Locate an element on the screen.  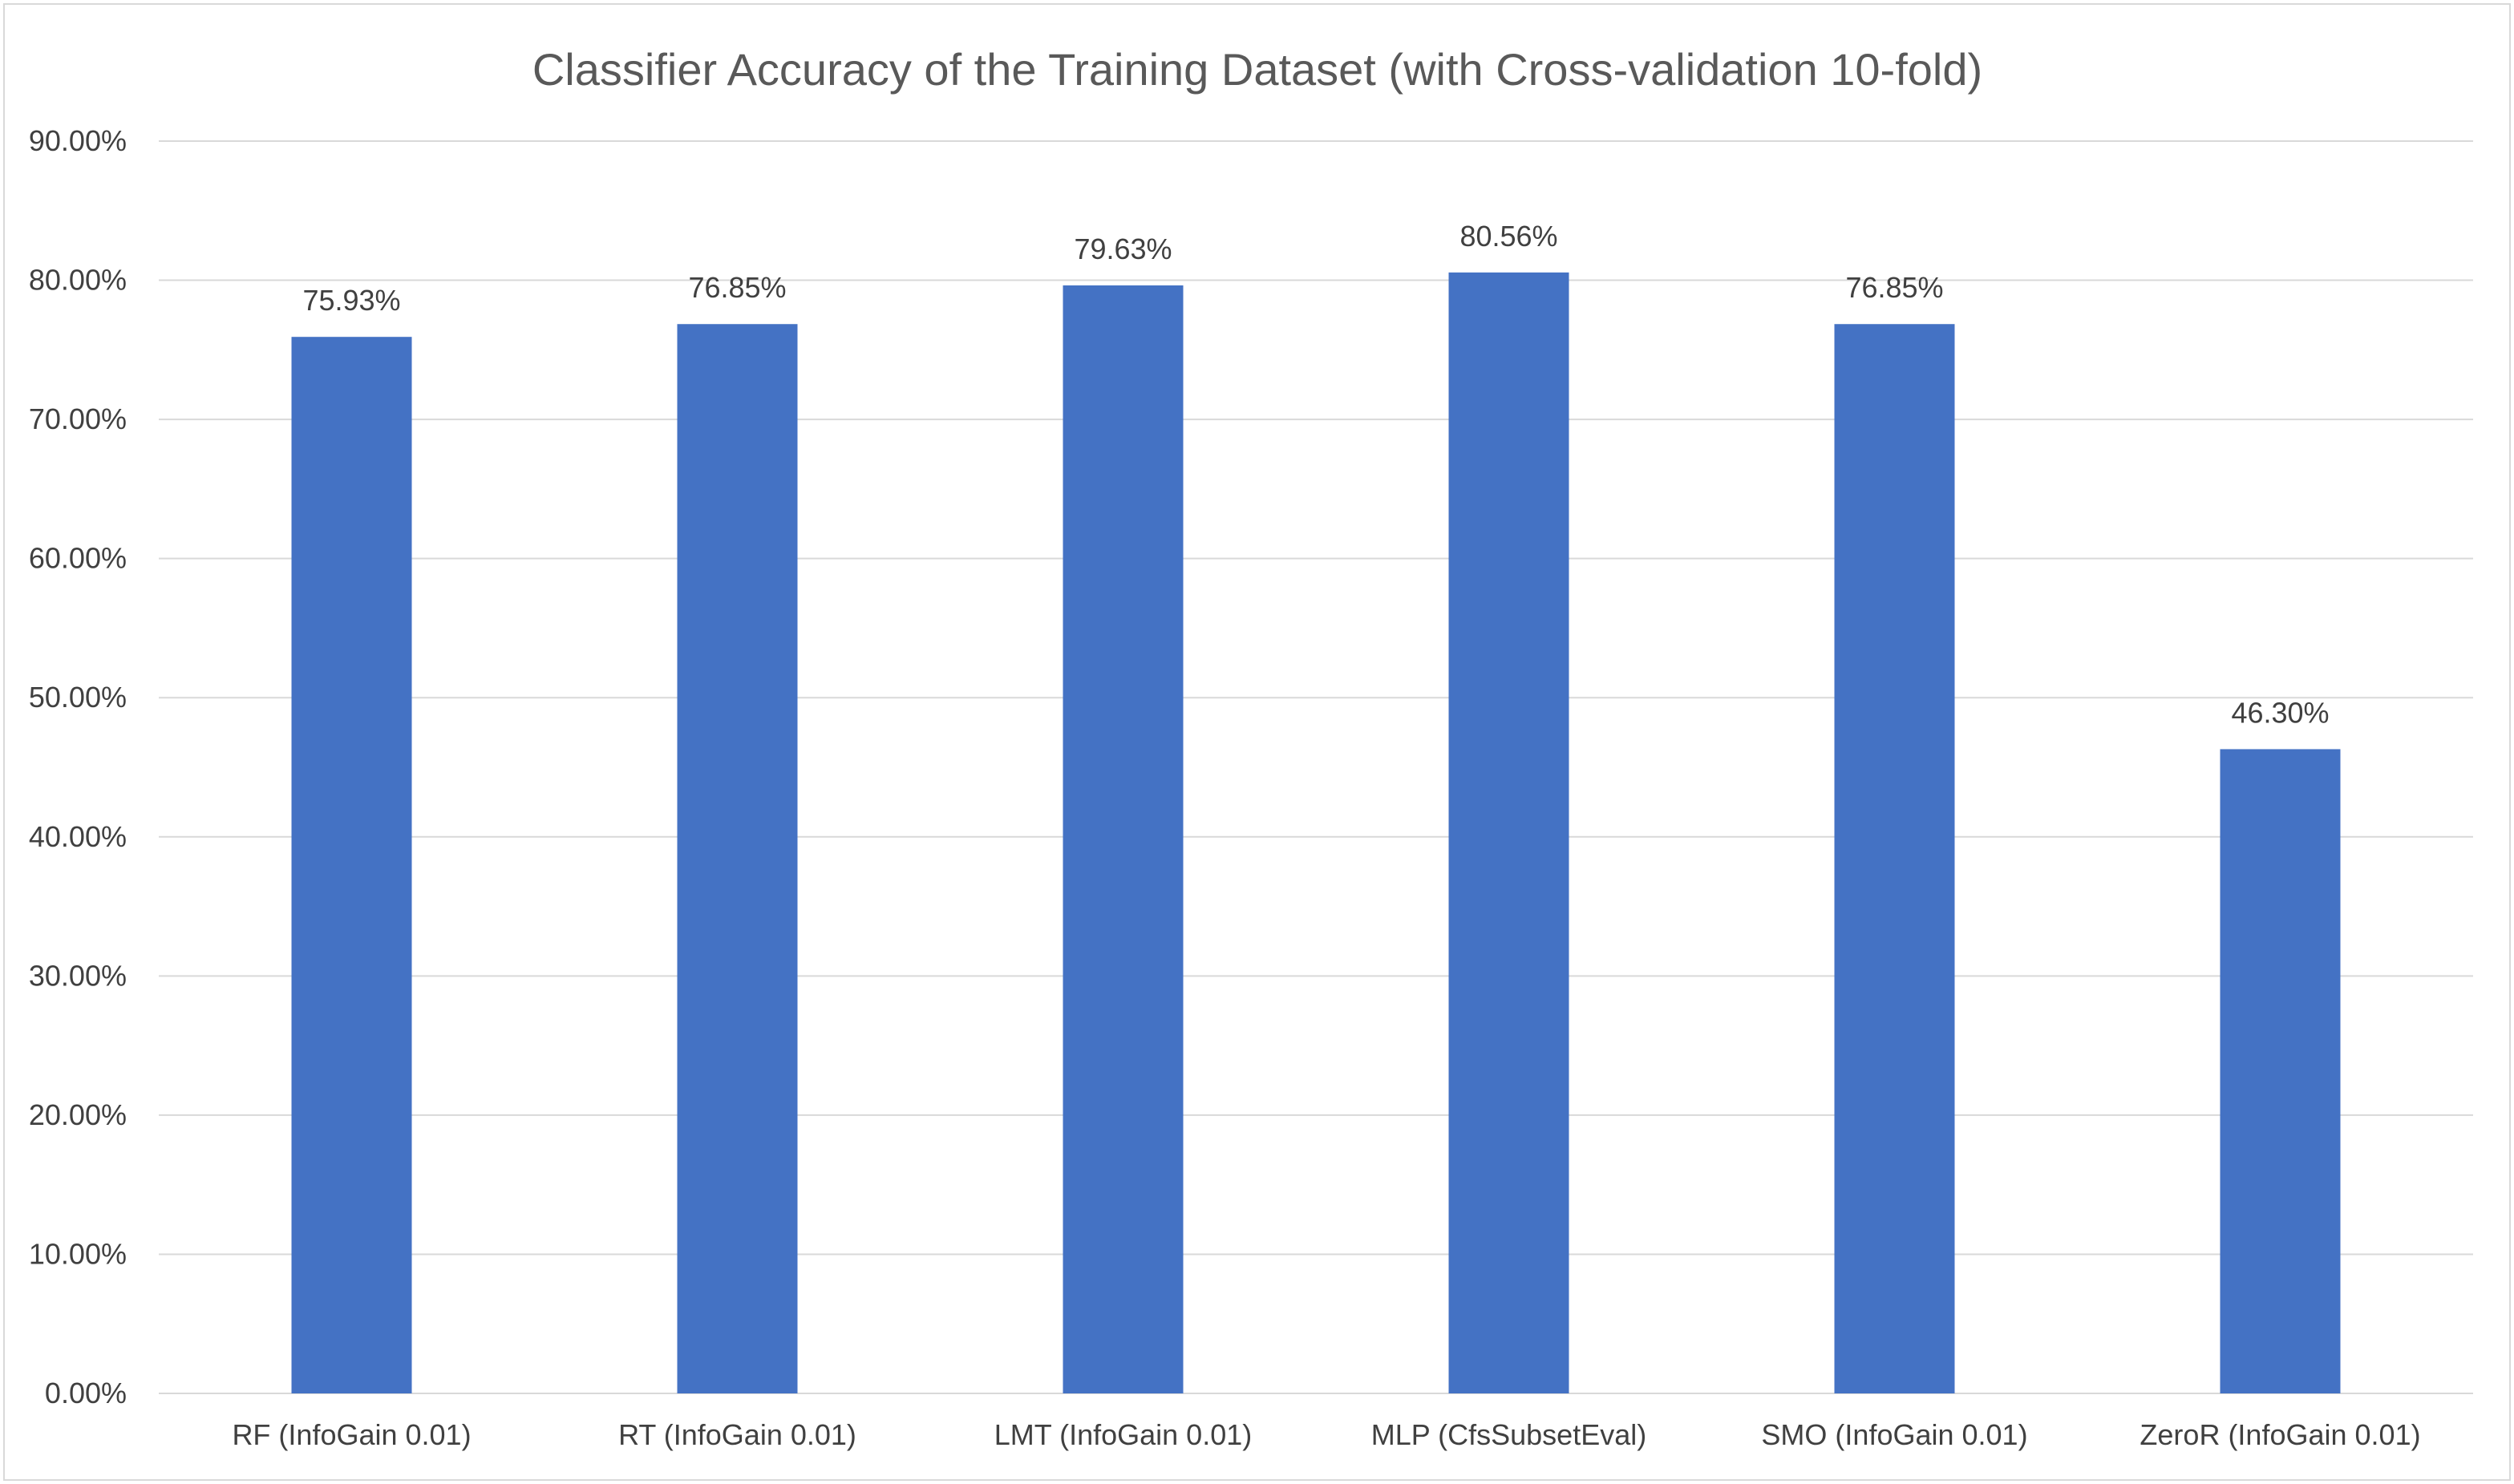
y-tick-label: 90.00% is located at coordinates (78, 140).